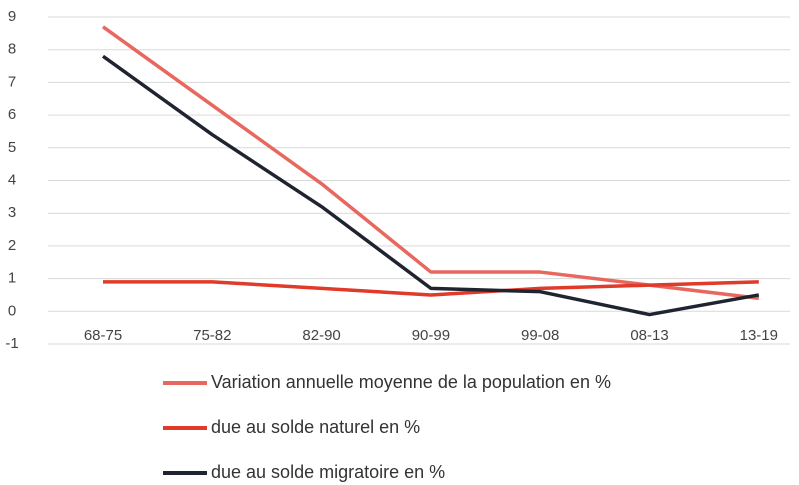 The height and width of the screenshot is (485, 799). What do you see at coordinates (321, 335) in the screenshot?
I see `x-tick-label: 82-90` at bounding box center [321, 335].